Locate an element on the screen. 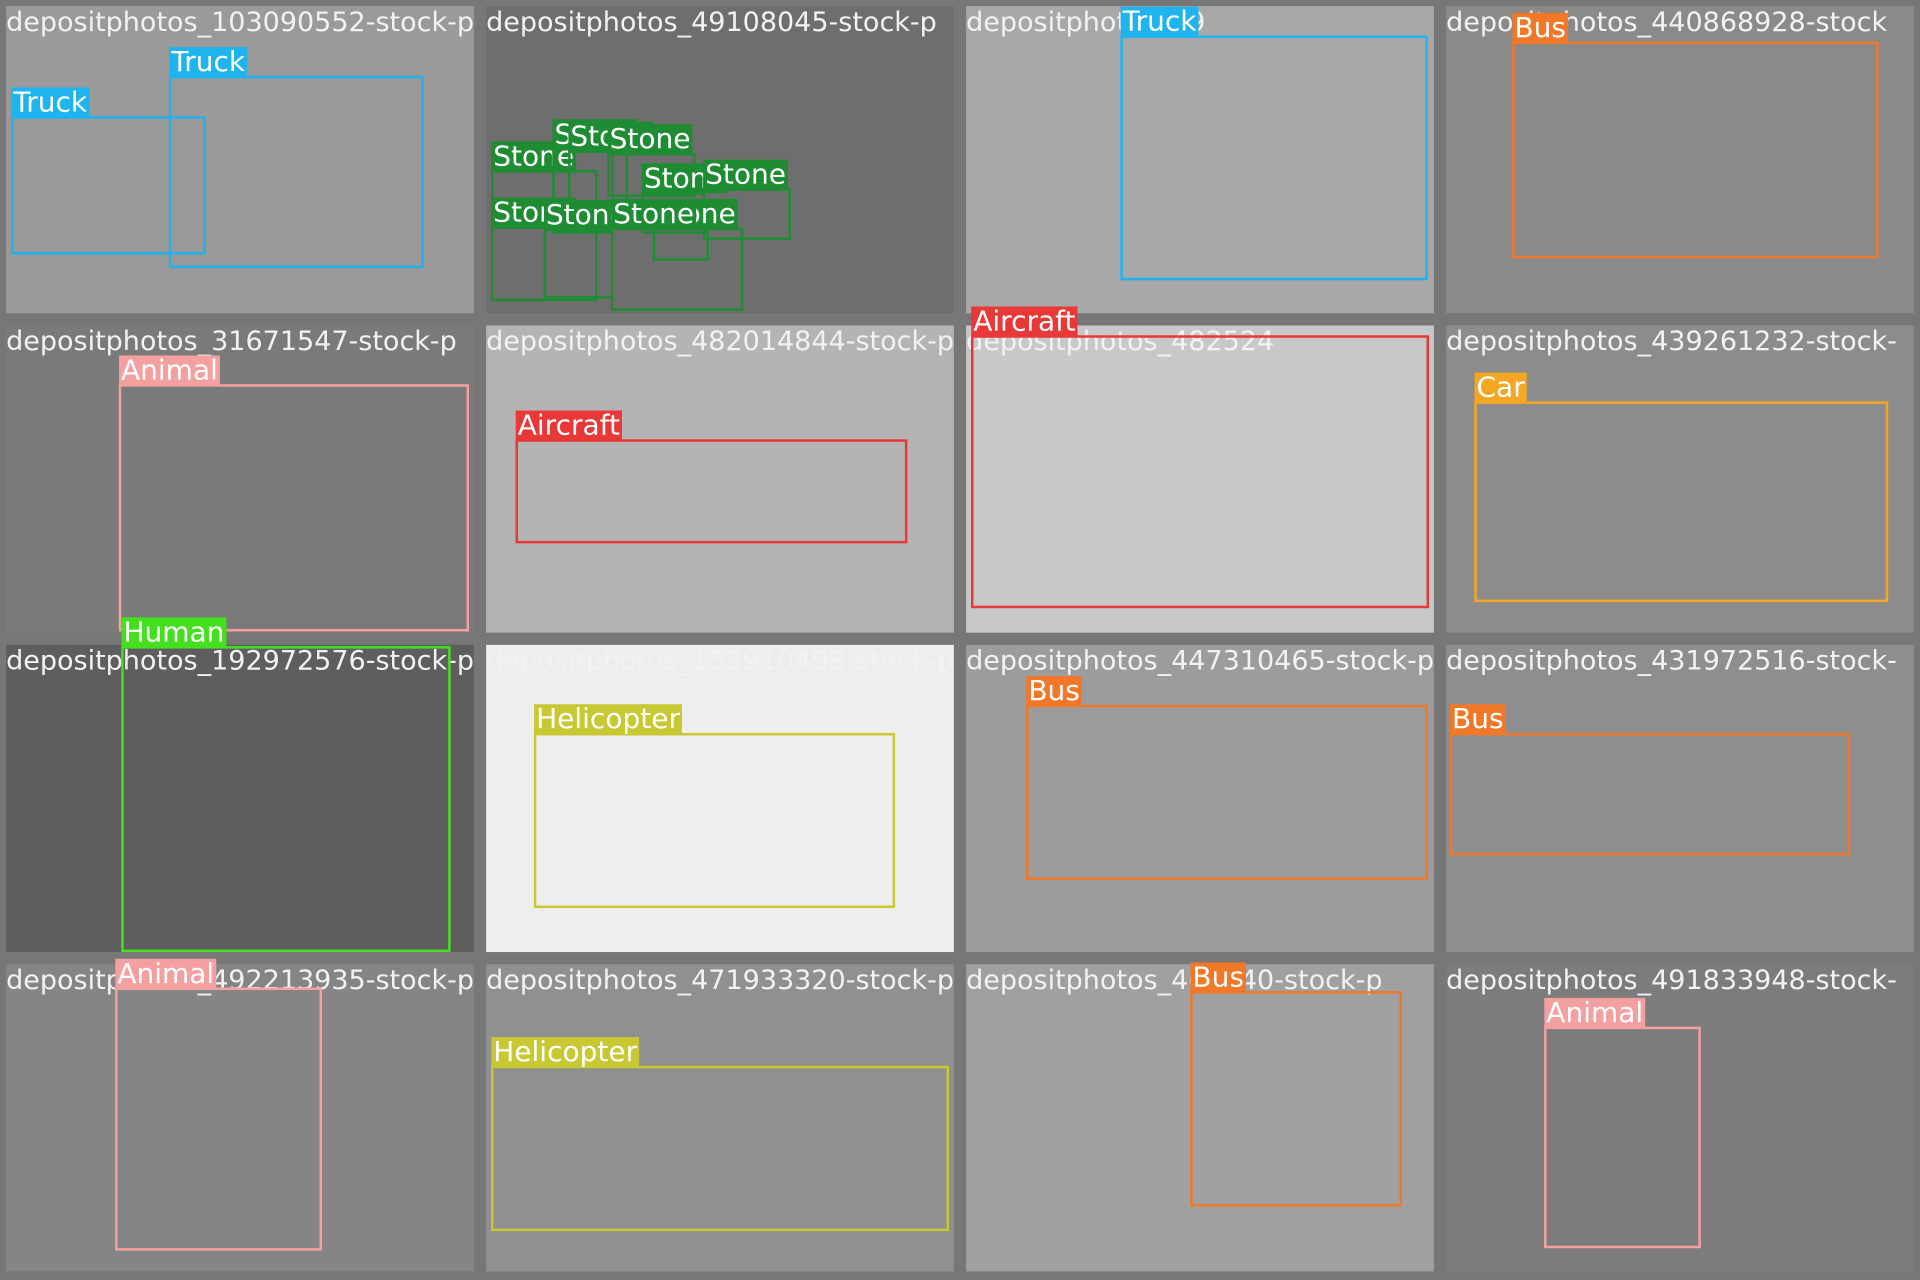 The width and height of the screenshot is (1920, 1280). filename: depositphotos_491833948-stock- is located at coordinates (1671, 980).